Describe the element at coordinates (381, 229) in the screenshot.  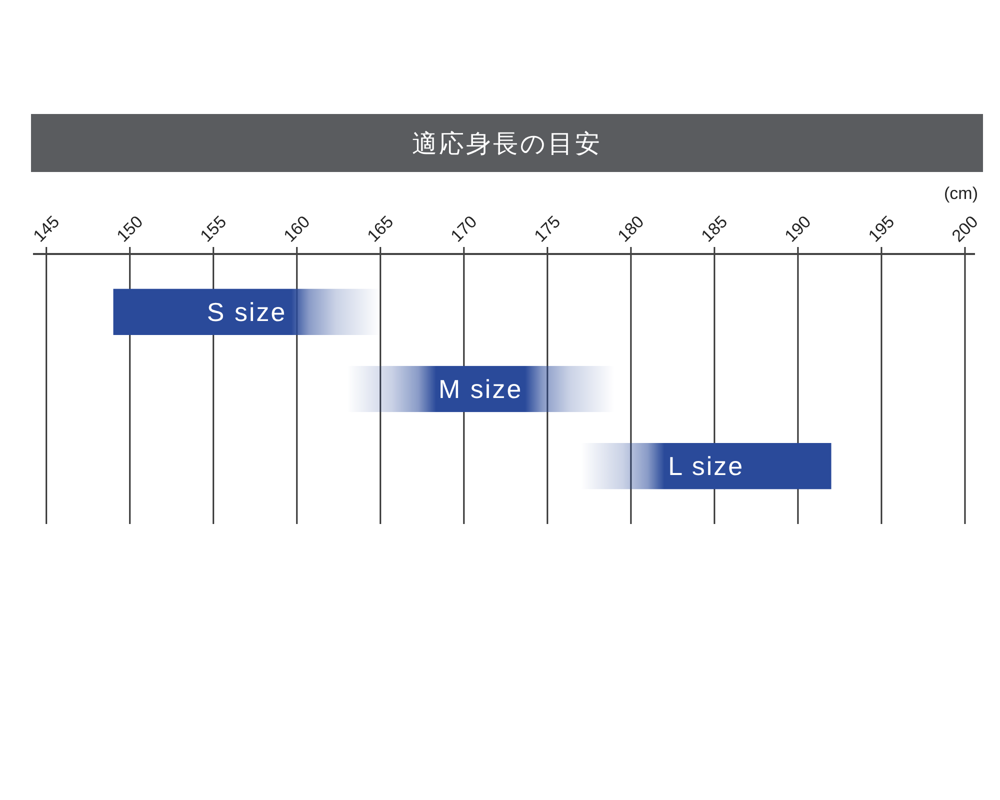
I see `x-tick-label: 165` at that location.